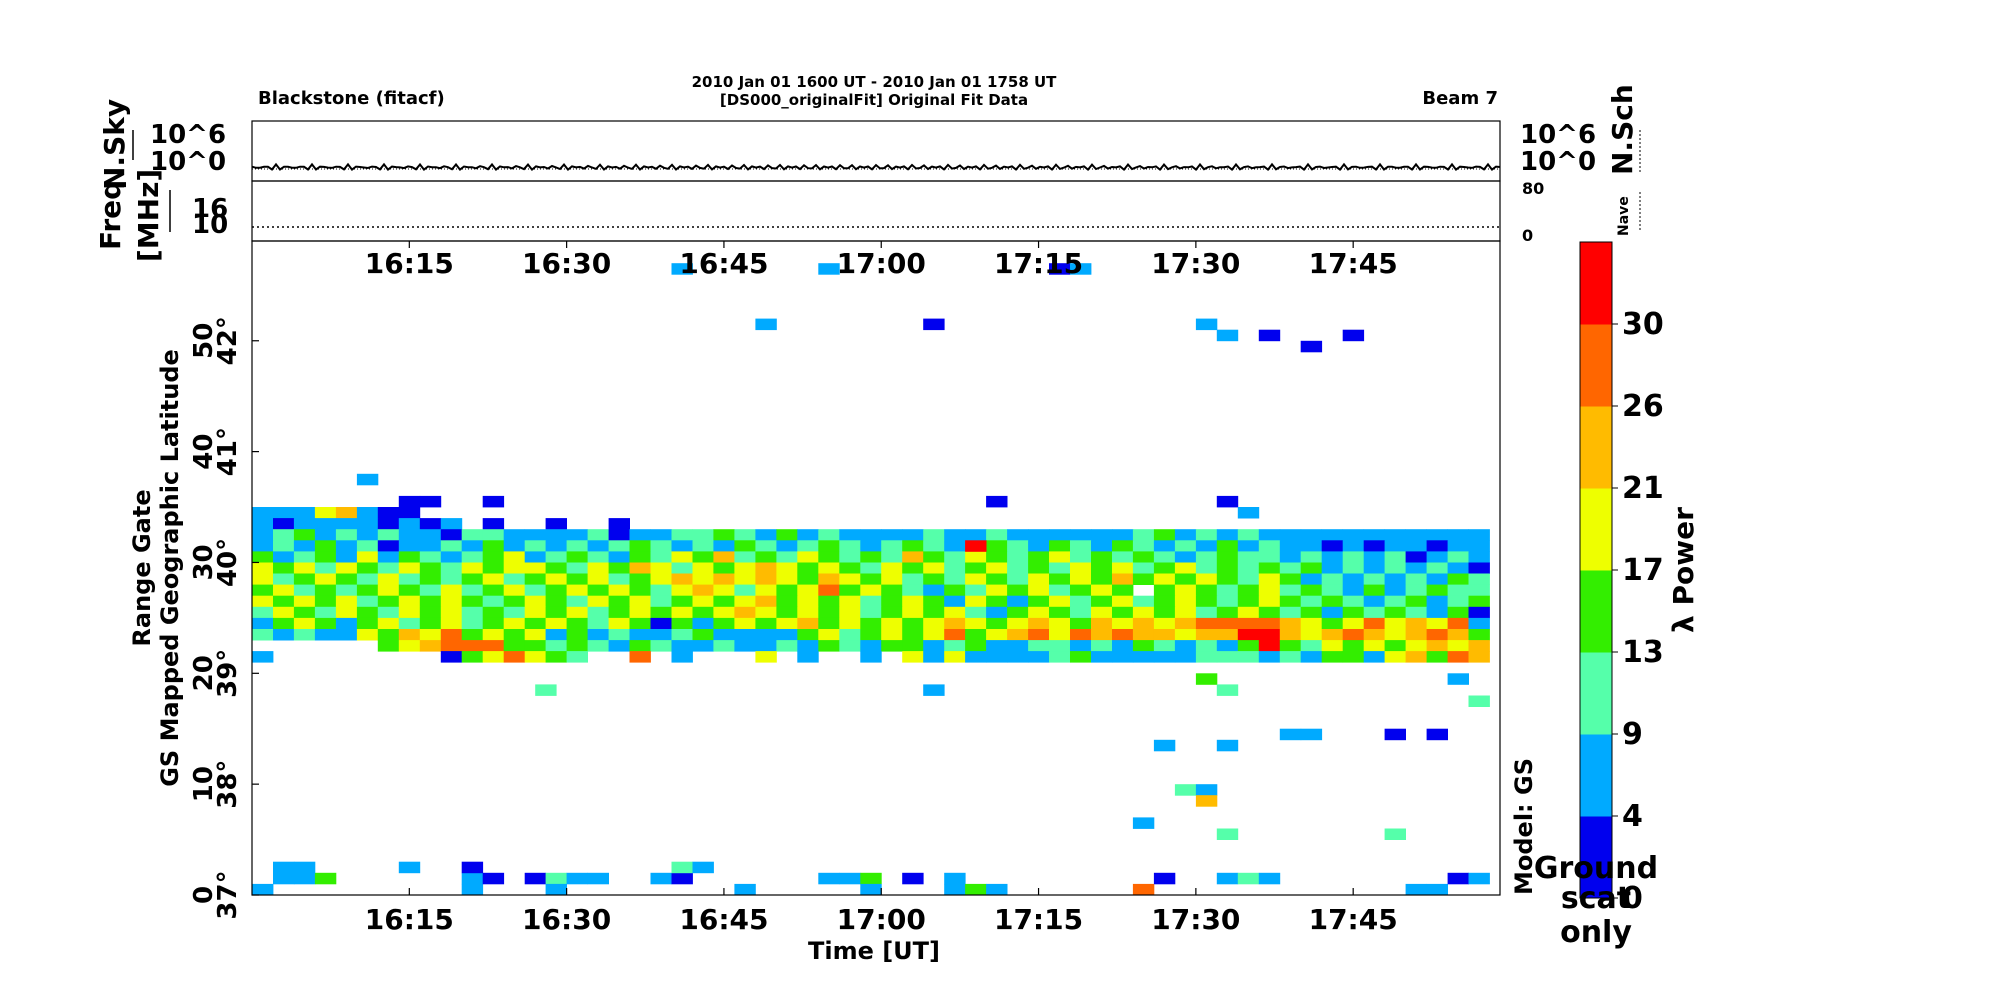  I want to click on x-tick-label: 16:45, so click(723, 263).